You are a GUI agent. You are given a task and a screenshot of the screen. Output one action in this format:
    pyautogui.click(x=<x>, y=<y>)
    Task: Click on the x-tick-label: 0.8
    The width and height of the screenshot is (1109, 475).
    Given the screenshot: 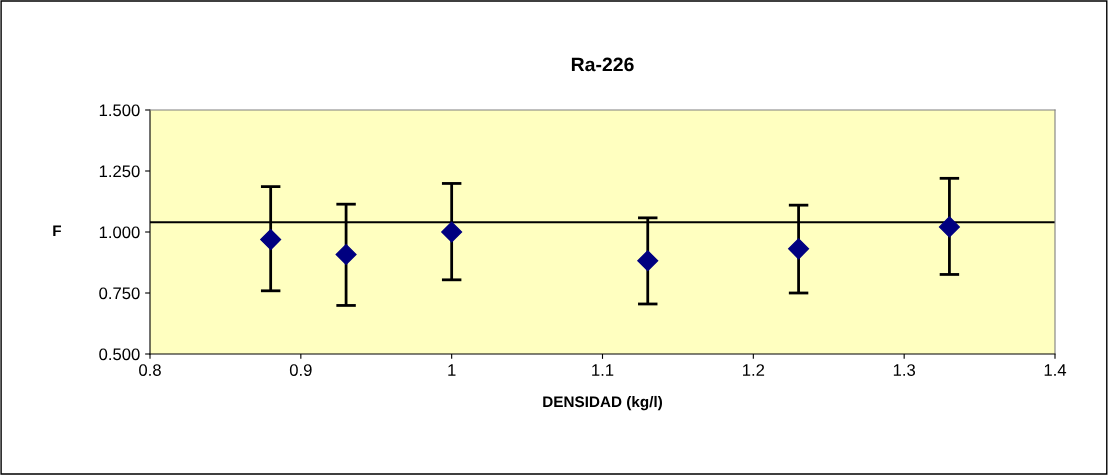 What is the action you would take?
    pyautogui.click(x=150, y=370)
    